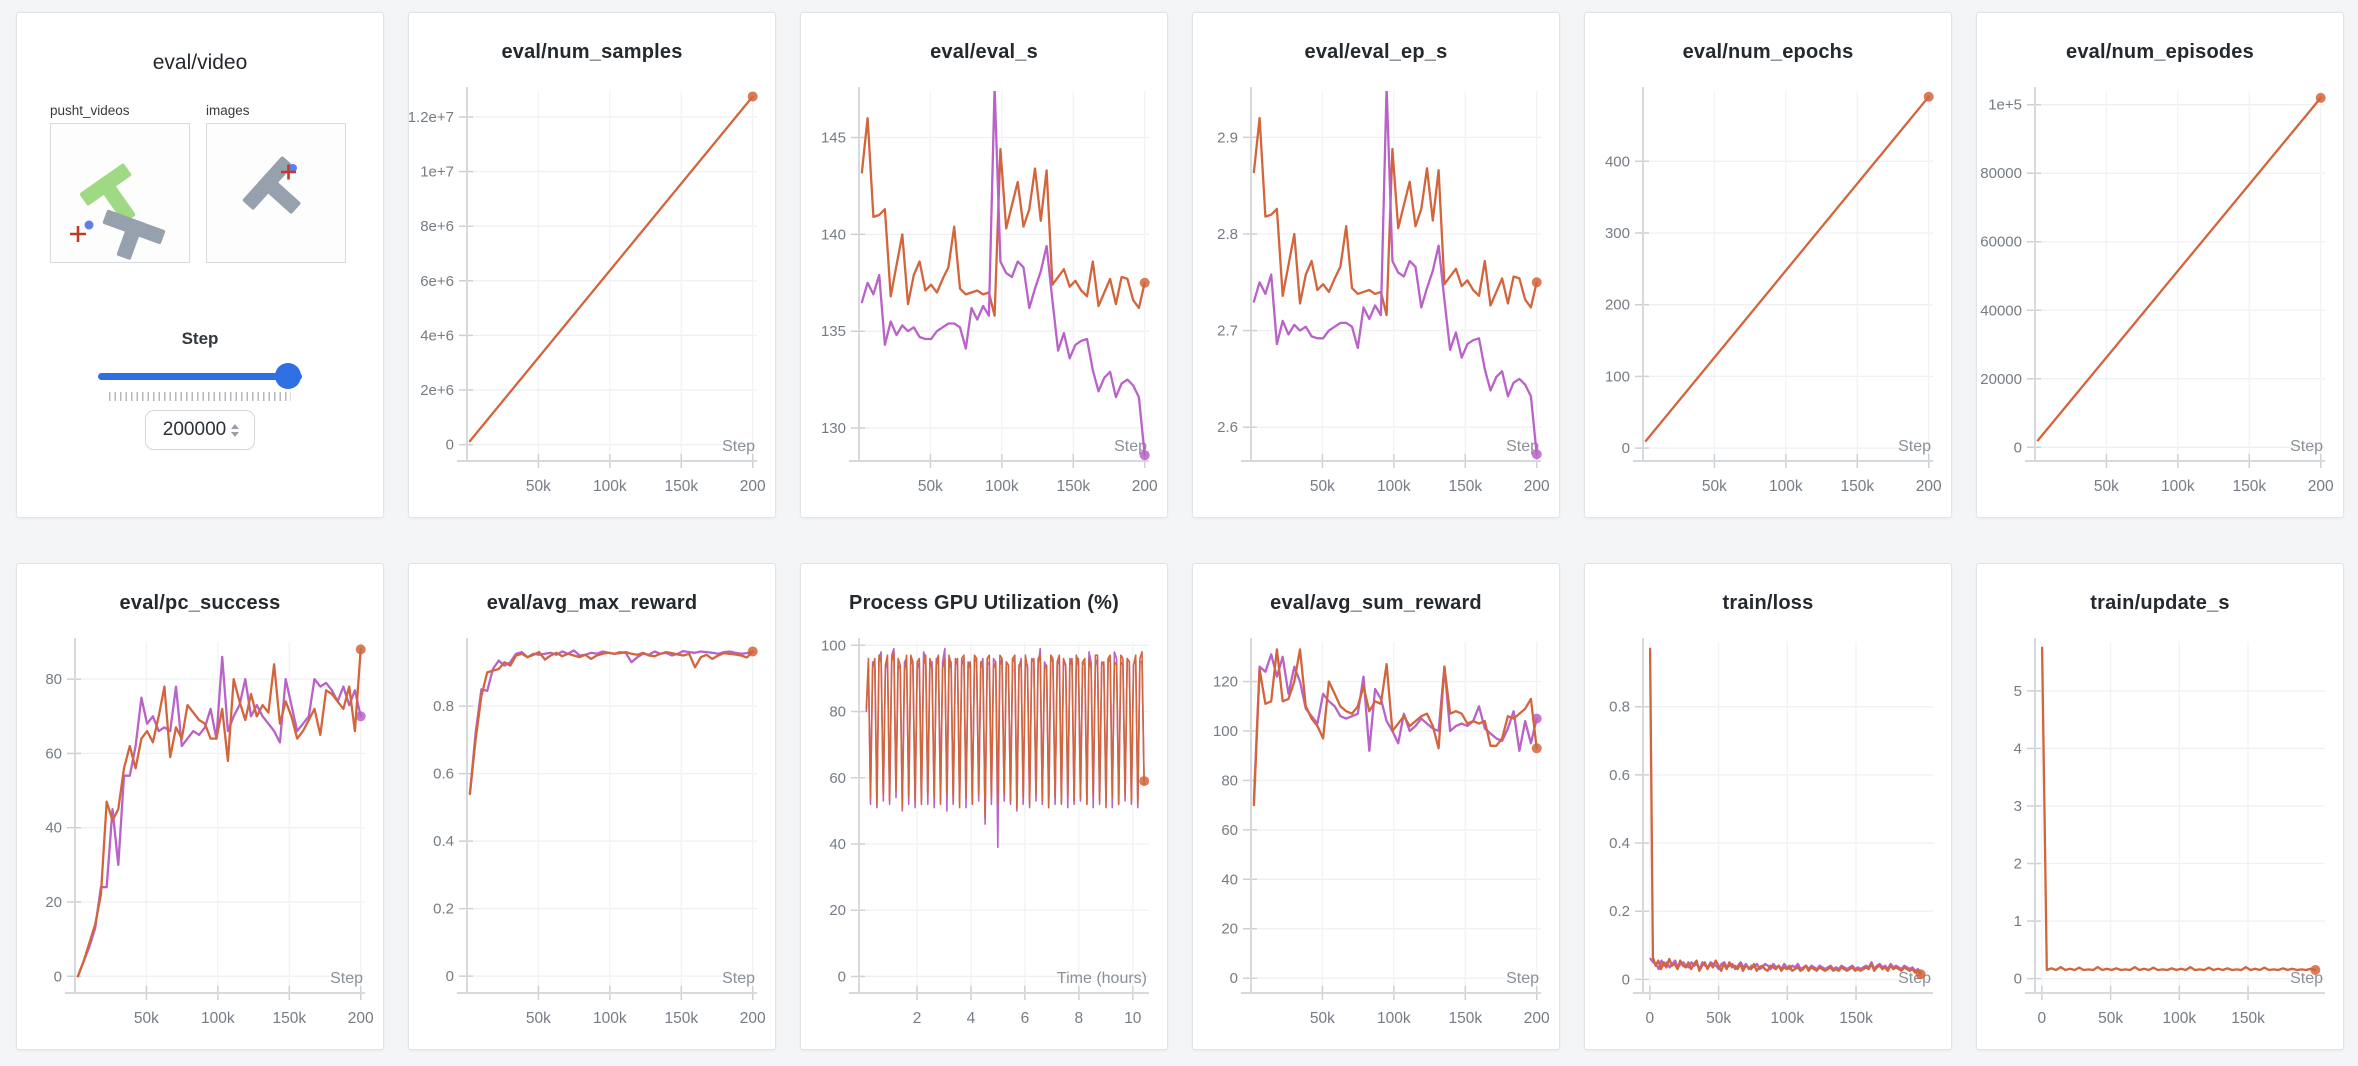 The image size is (2358, 1066). Describe the element at coordinates (1133, 1018) in the screenshot. I see `svg-text: 10` at that location.